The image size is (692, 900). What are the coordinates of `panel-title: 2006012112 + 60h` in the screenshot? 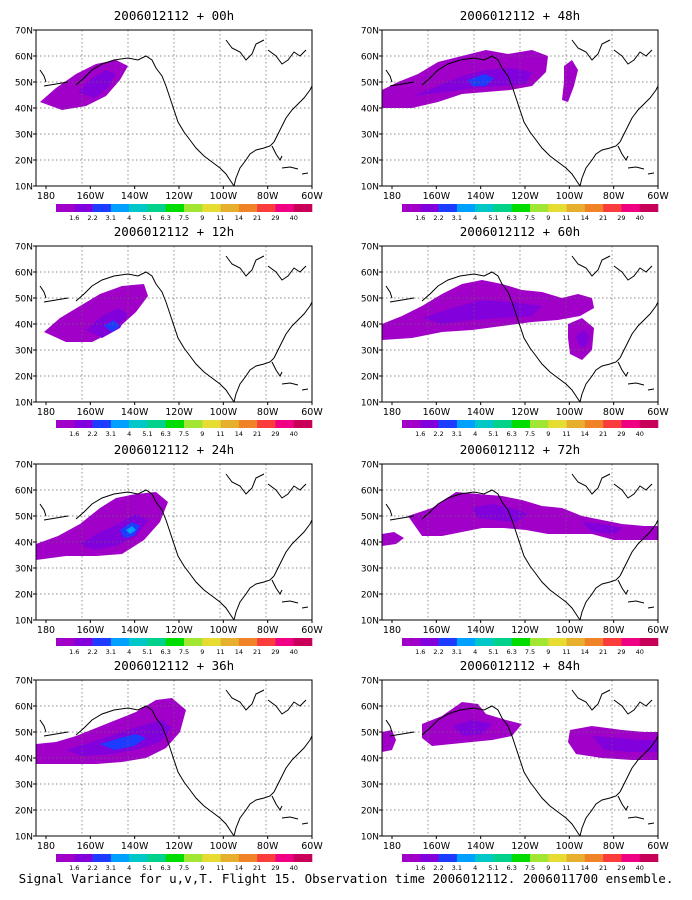 It's located at (520, 231).